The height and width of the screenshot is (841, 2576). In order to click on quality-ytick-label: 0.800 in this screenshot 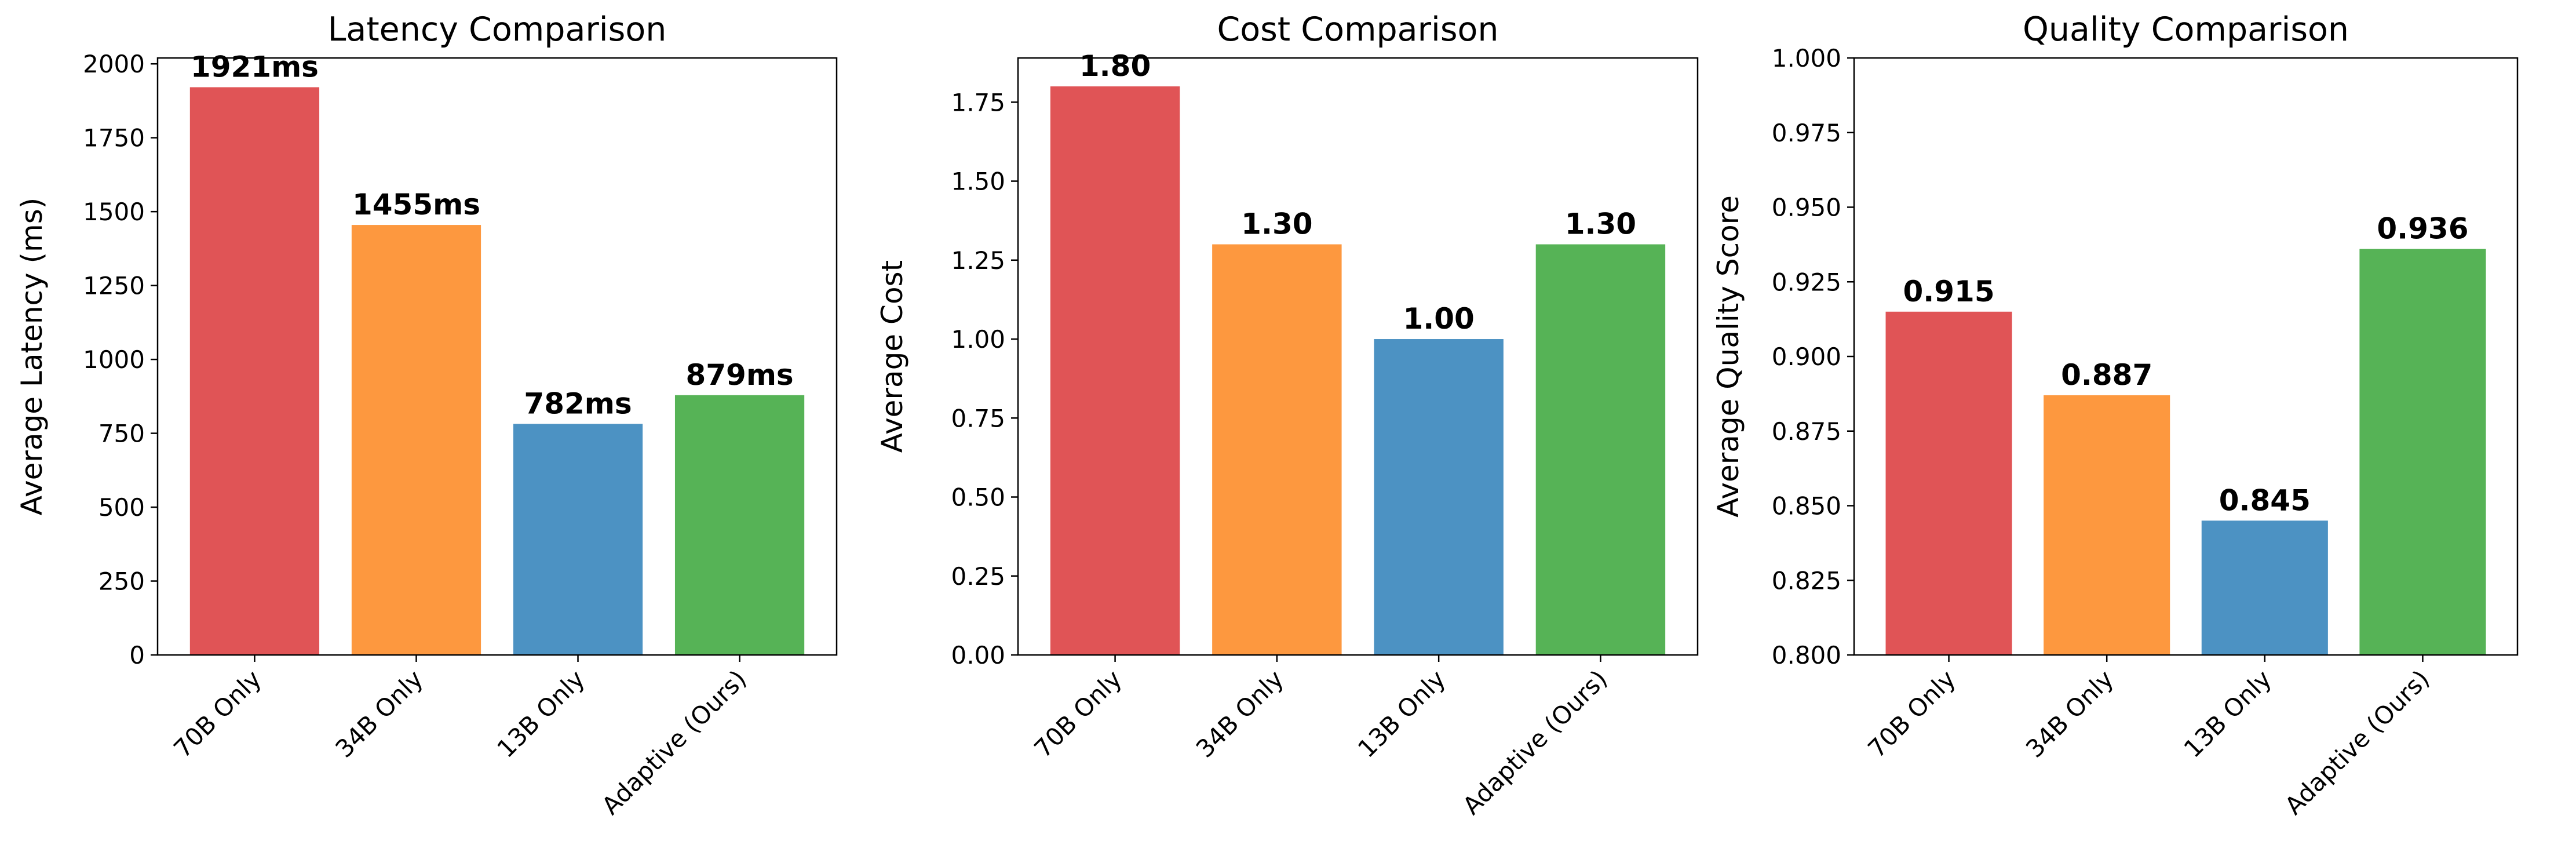, I will do `click(1806, 655)`.